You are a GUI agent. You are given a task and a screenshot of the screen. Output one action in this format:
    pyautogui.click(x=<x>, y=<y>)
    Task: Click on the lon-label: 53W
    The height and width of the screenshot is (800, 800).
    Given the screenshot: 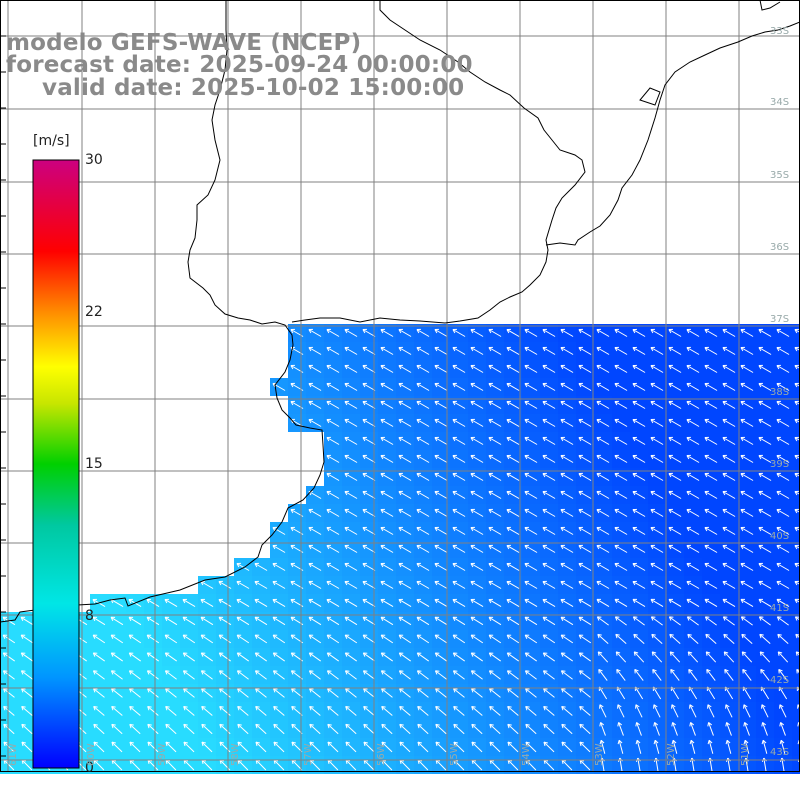 What is the action you would take?
    pyautogui.click(x=599, y=754)
    